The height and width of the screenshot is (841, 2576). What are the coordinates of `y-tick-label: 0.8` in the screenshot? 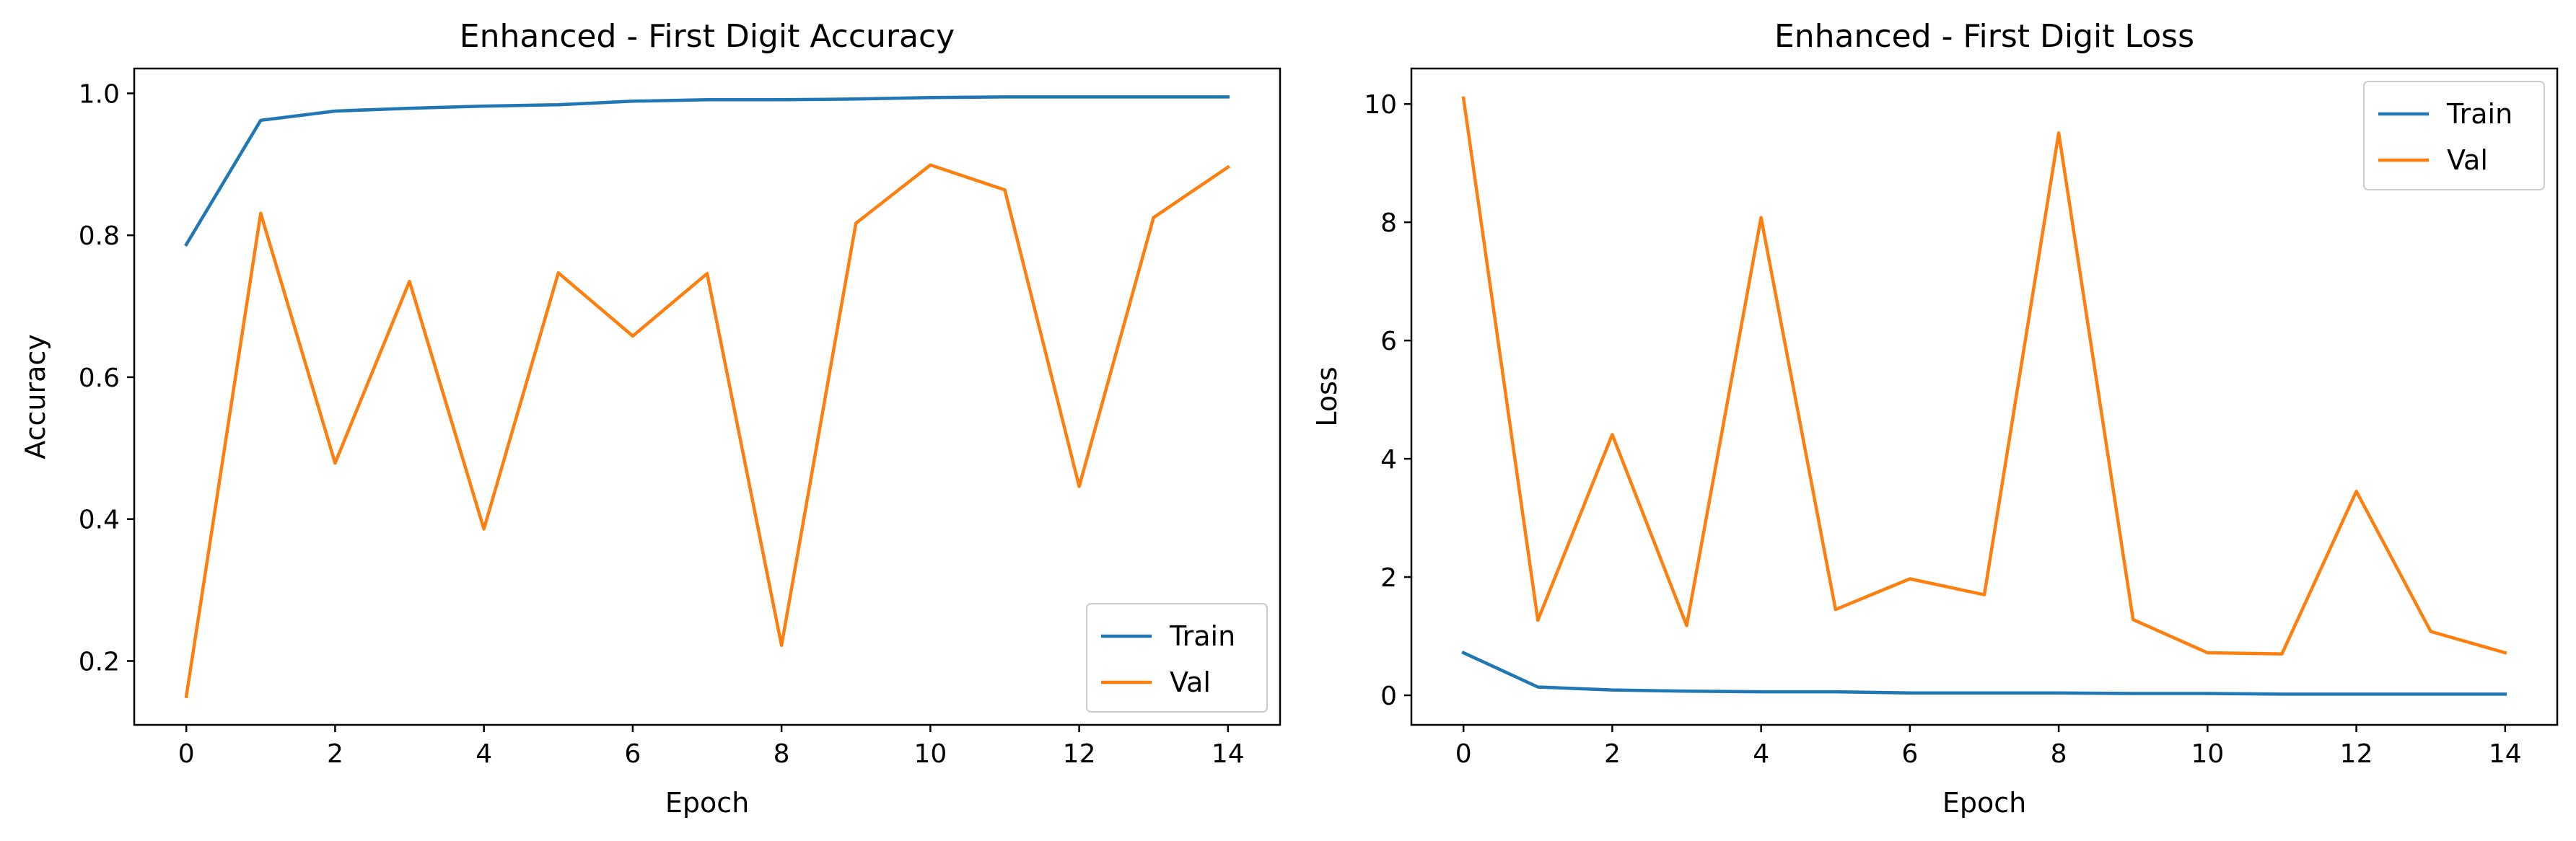 It's located at (99, 236).